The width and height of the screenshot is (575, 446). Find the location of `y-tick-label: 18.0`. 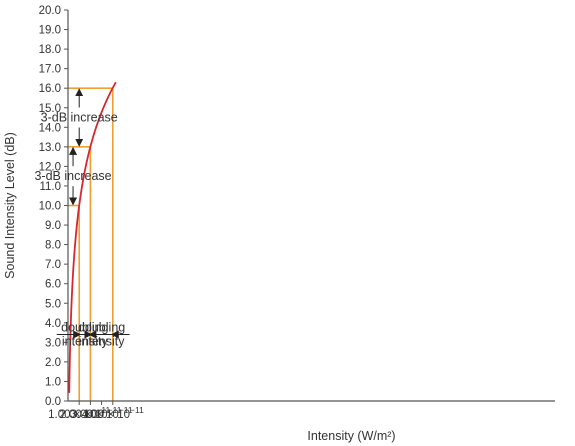

y-tick-label: 18.0 is located at coordinates (50, 50).